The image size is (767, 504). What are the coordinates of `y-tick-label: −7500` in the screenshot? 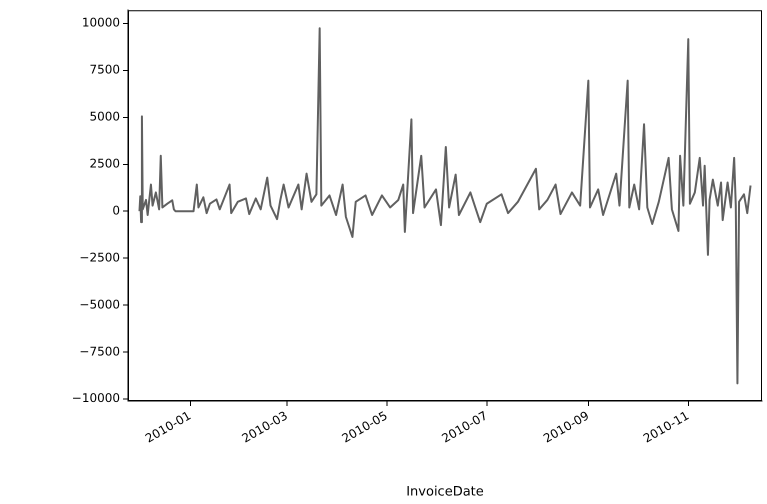 It's located at (99, 351).